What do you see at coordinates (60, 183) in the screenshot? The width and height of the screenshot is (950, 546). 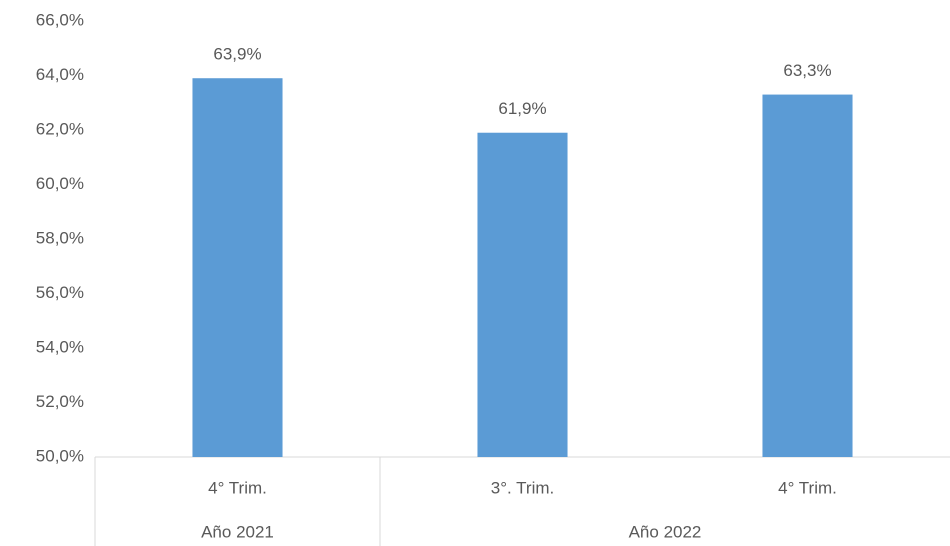 I see `y-tick-label: 60,0%` at bounding box center [60, 183].